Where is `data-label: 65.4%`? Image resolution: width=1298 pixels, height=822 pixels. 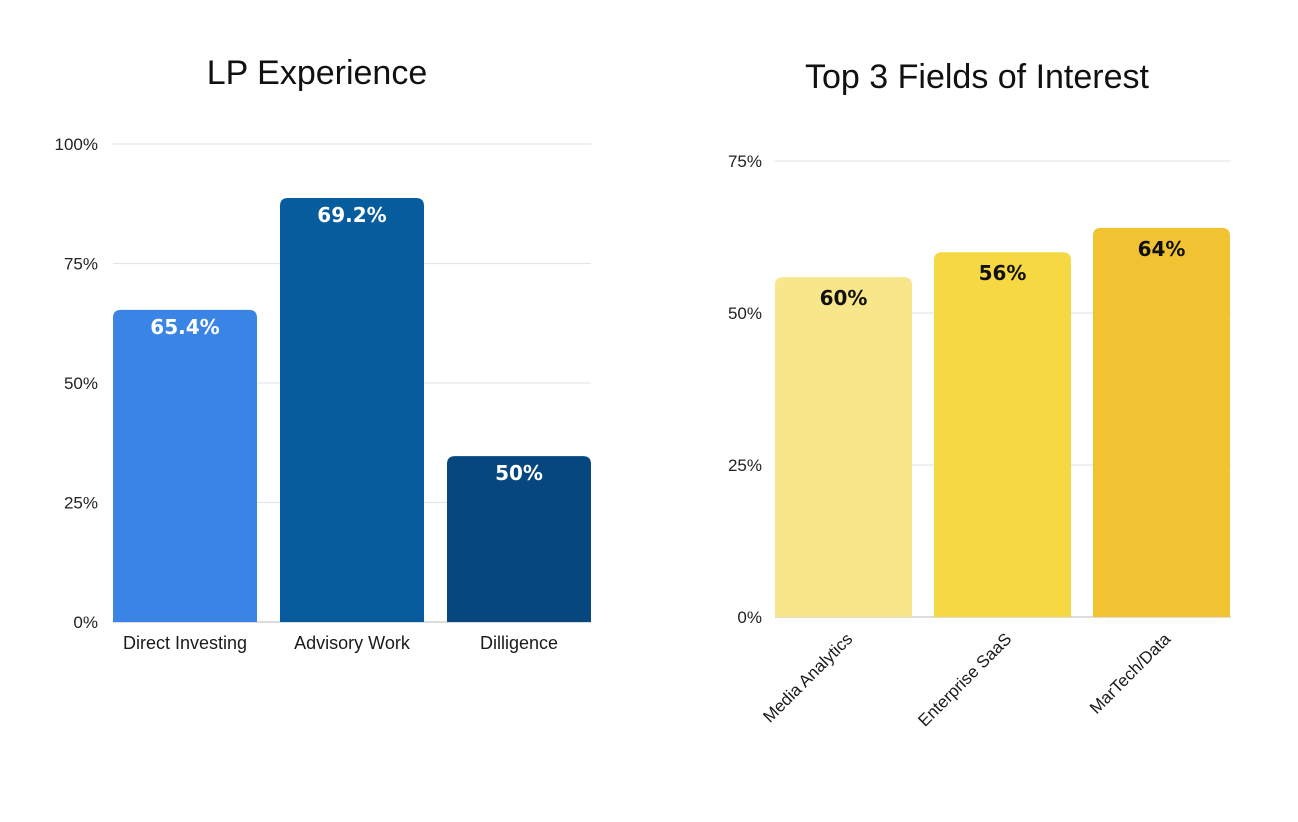 data-label: 65.4% is located at coordinates (184, 327).